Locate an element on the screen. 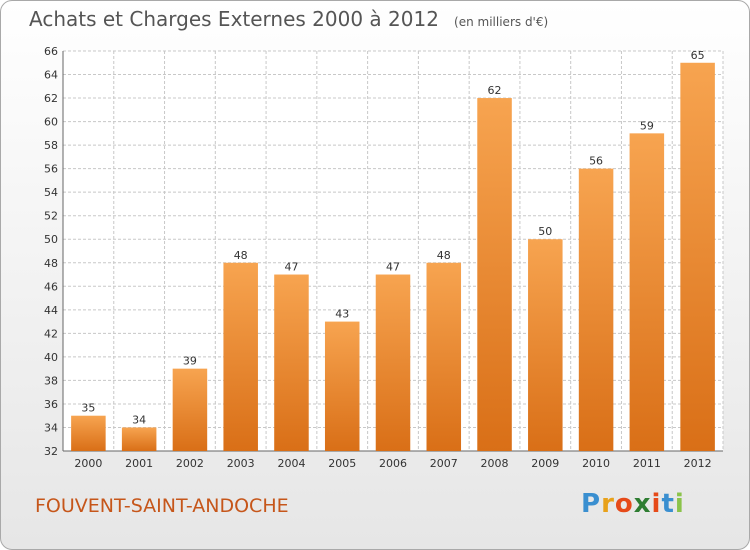  bar-2009 is located at coordinates (545, 345).